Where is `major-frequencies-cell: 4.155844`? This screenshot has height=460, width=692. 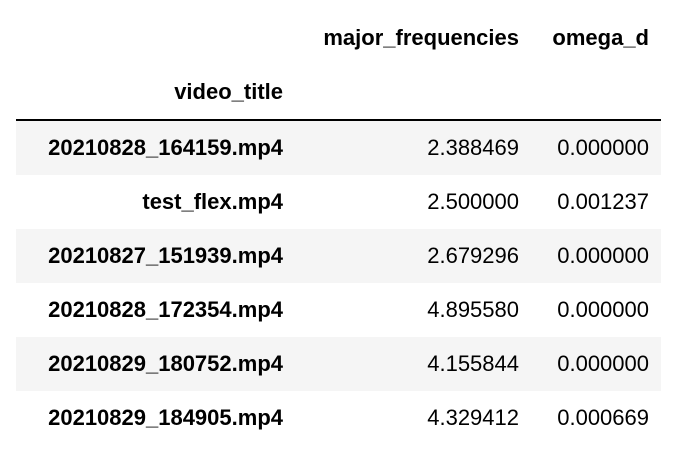
major-frequencies-cell: 4.155844 is located at coordinates (473, 363).